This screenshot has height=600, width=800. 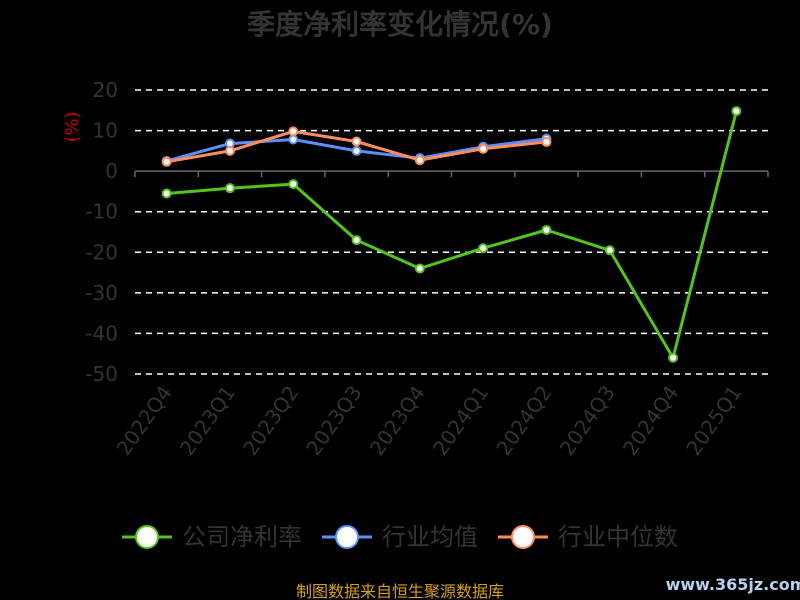 What do you see at coordinates (460, 420) in the screenshot?
I see `x-tick-label: 2024Q1` at bounding box center [460, 420].